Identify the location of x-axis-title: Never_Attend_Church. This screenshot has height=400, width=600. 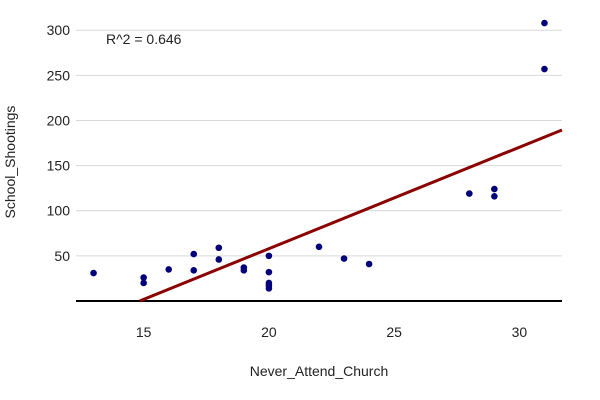
(319, 371).